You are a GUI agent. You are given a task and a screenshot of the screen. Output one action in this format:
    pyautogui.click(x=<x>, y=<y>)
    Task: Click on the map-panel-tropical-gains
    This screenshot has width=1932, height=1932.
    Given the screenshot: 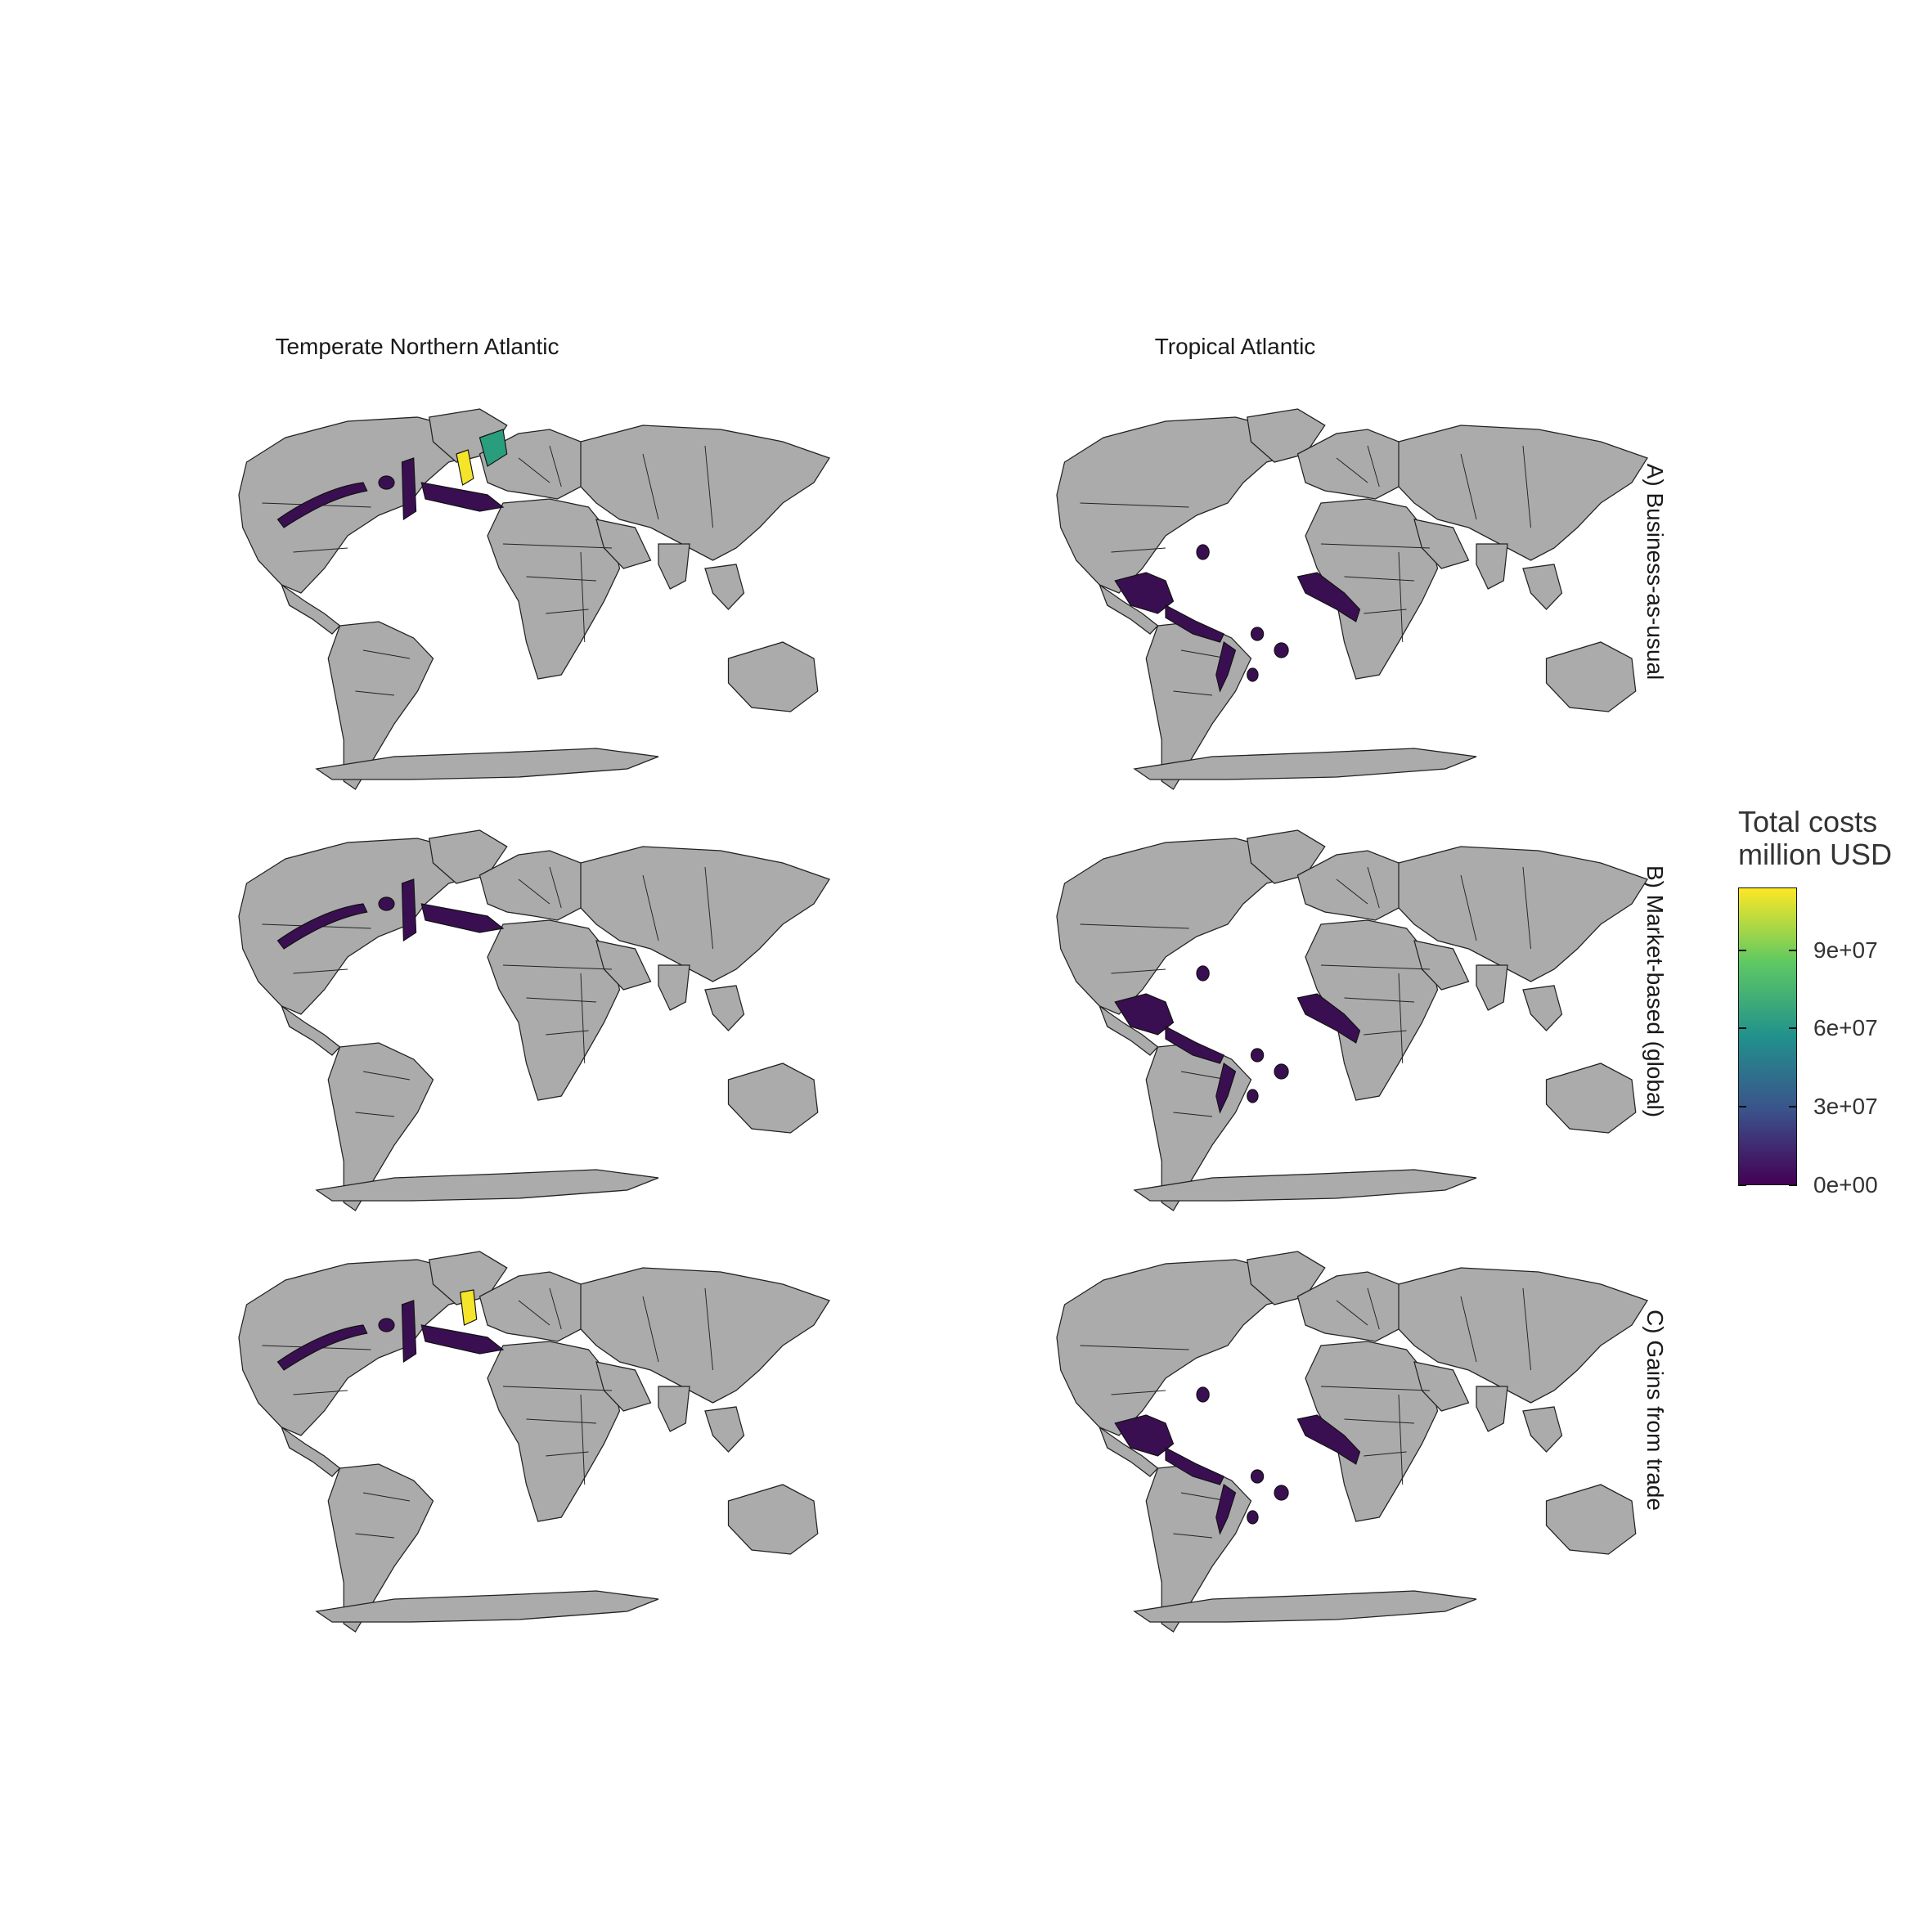 What is the action you would take?
    pyautogui.click(x=1280, y=1436)
    